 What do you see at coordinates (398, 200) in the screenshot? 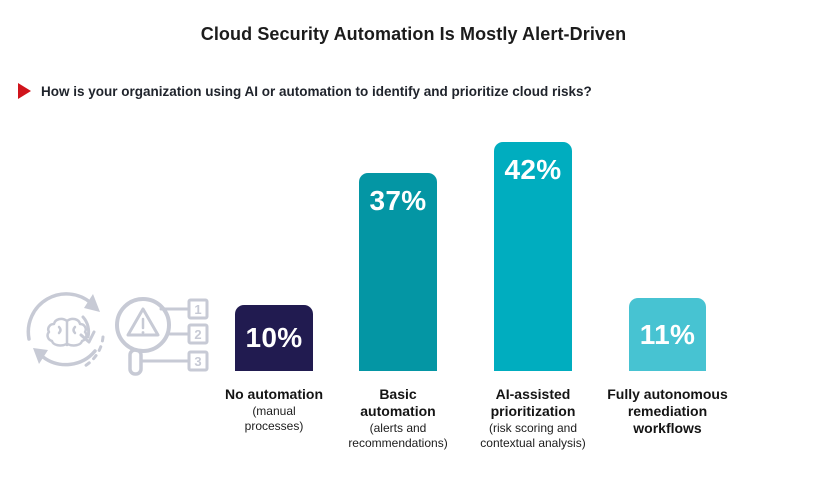
I see `bar-value-label: 37%` at bounding box center [398, 200].